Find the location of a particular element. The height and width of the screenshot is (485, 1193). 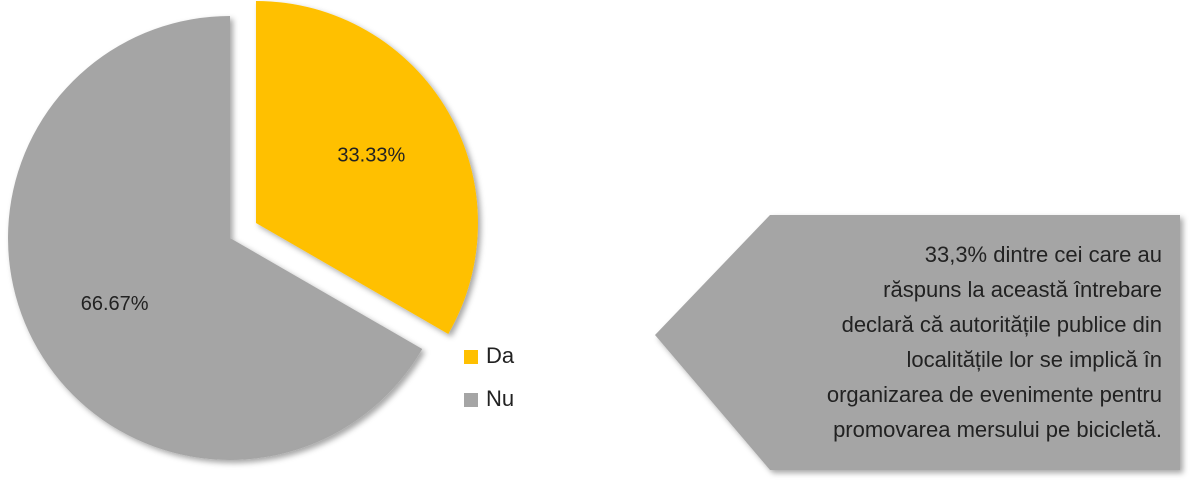

pie-slice is located at coordinates (366, 167).